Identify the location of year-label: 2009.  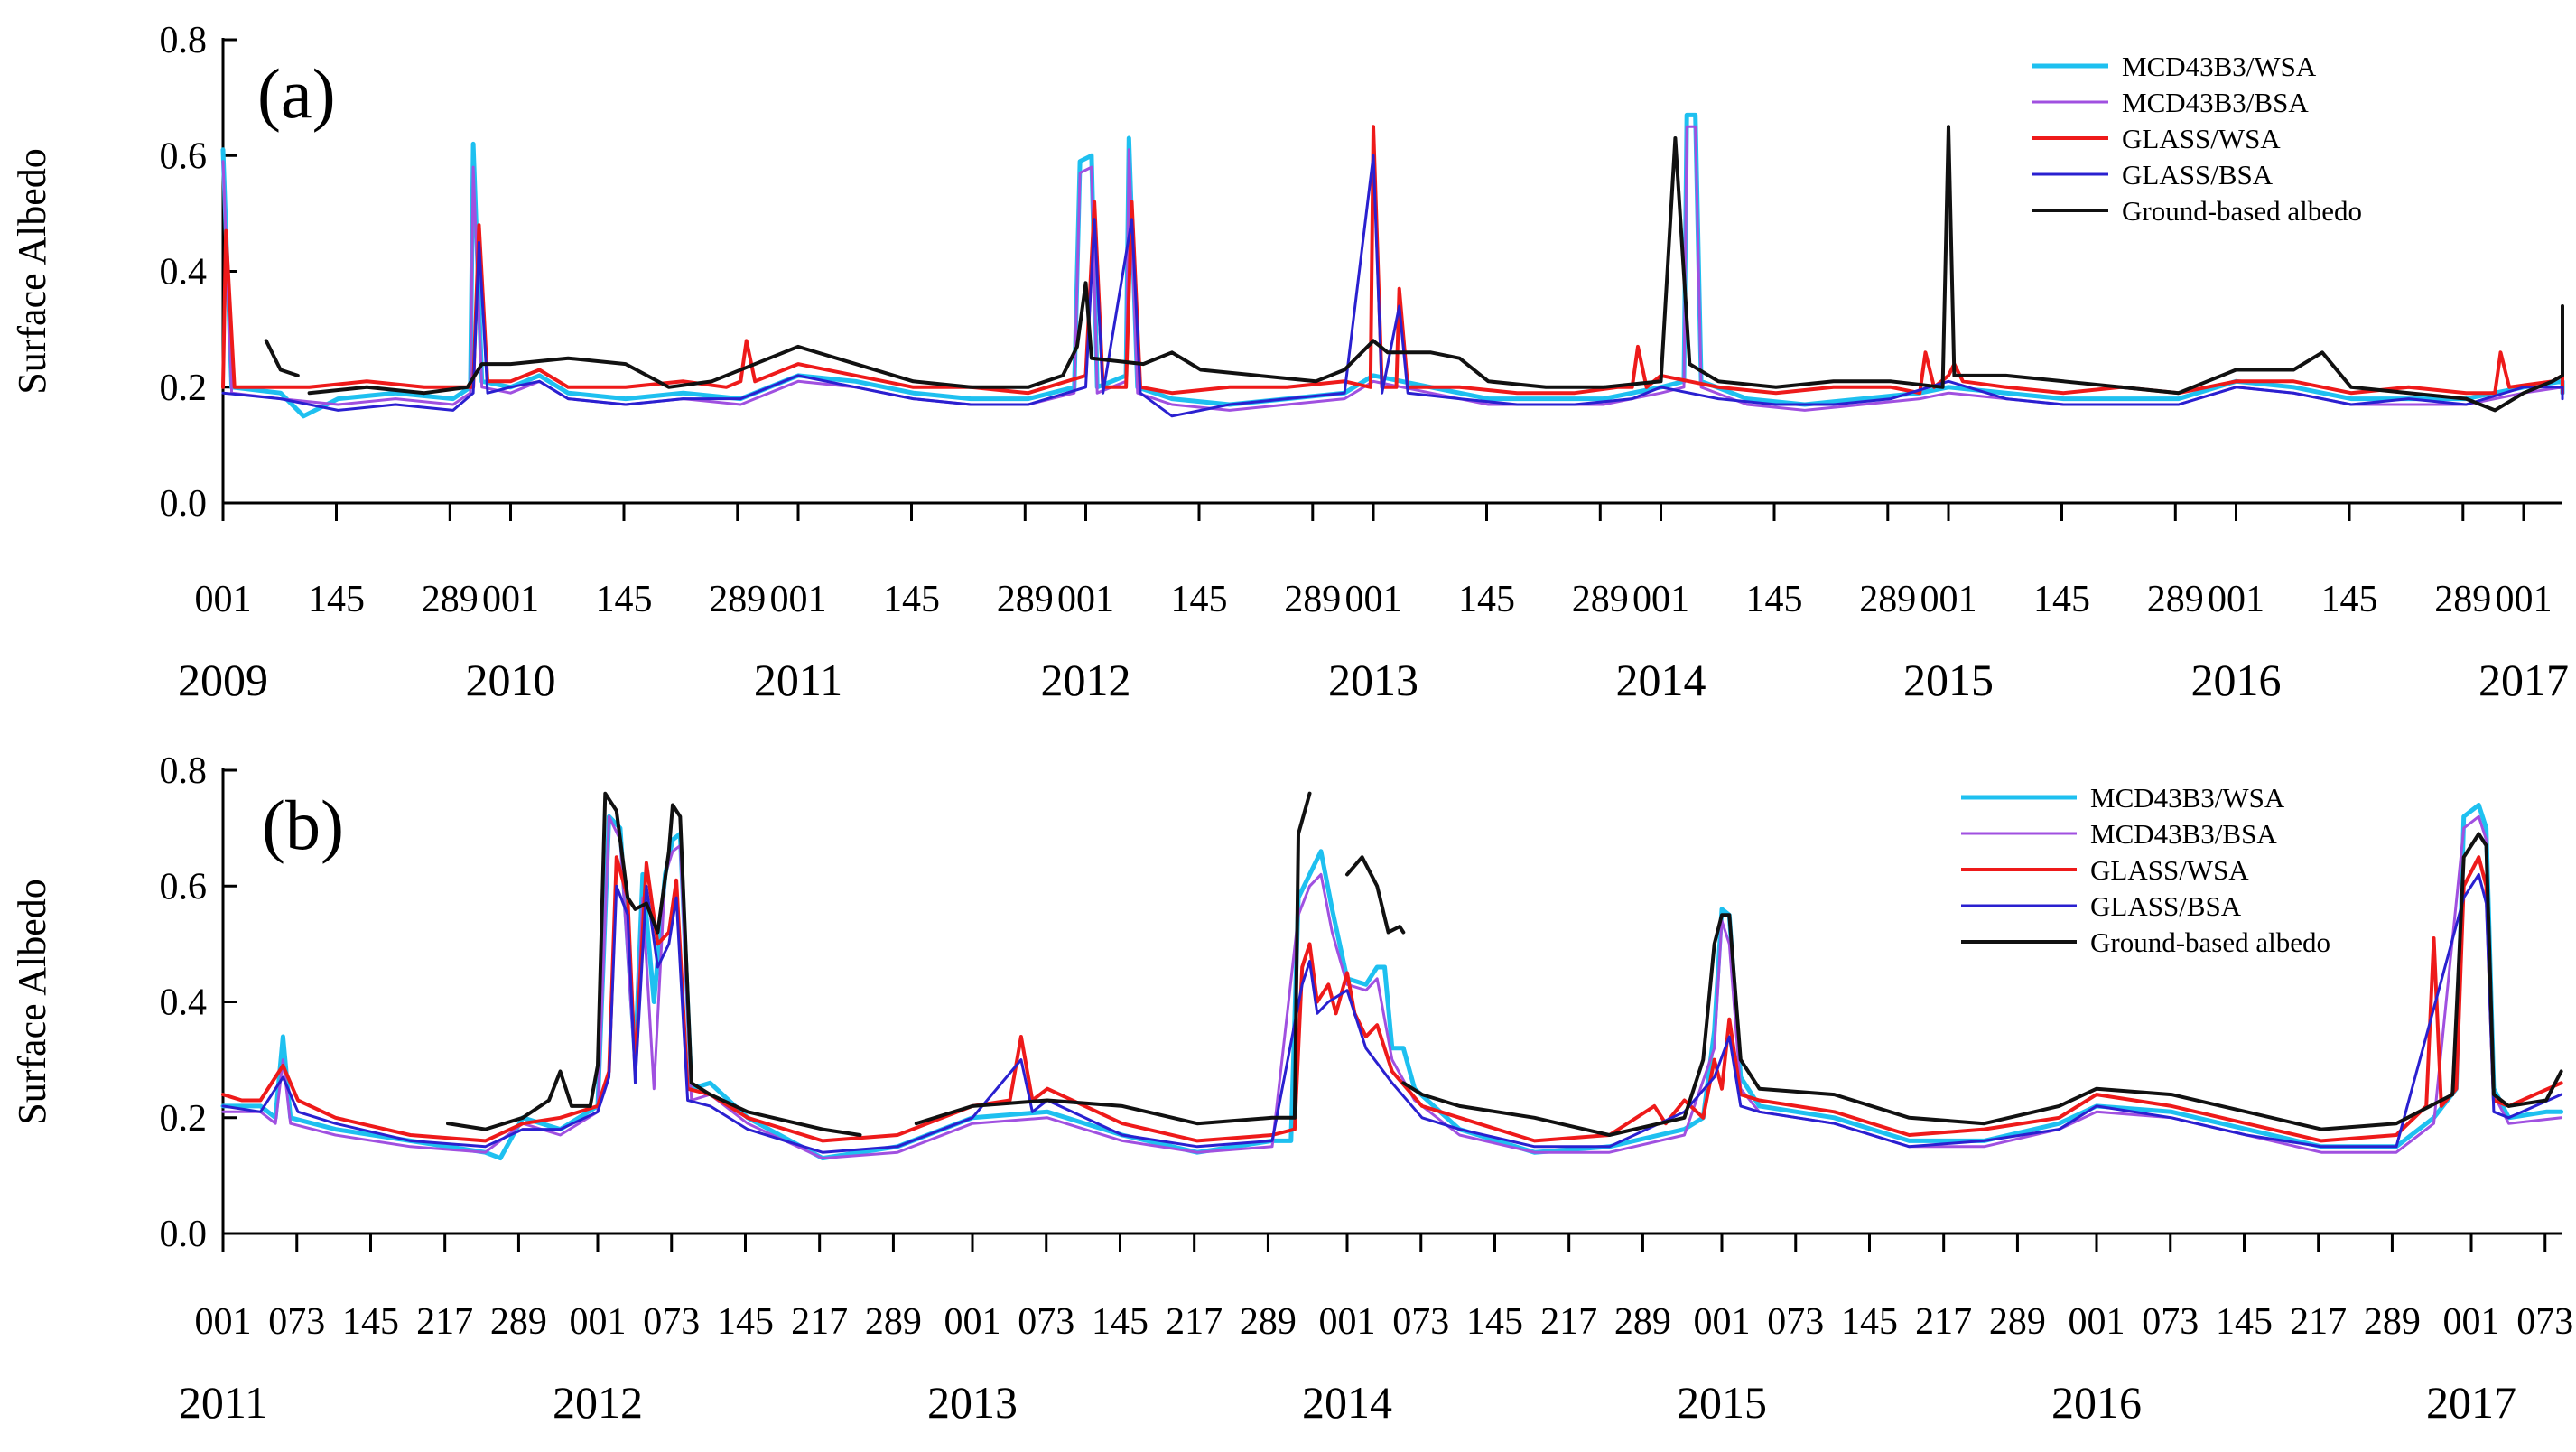
(223, 680).